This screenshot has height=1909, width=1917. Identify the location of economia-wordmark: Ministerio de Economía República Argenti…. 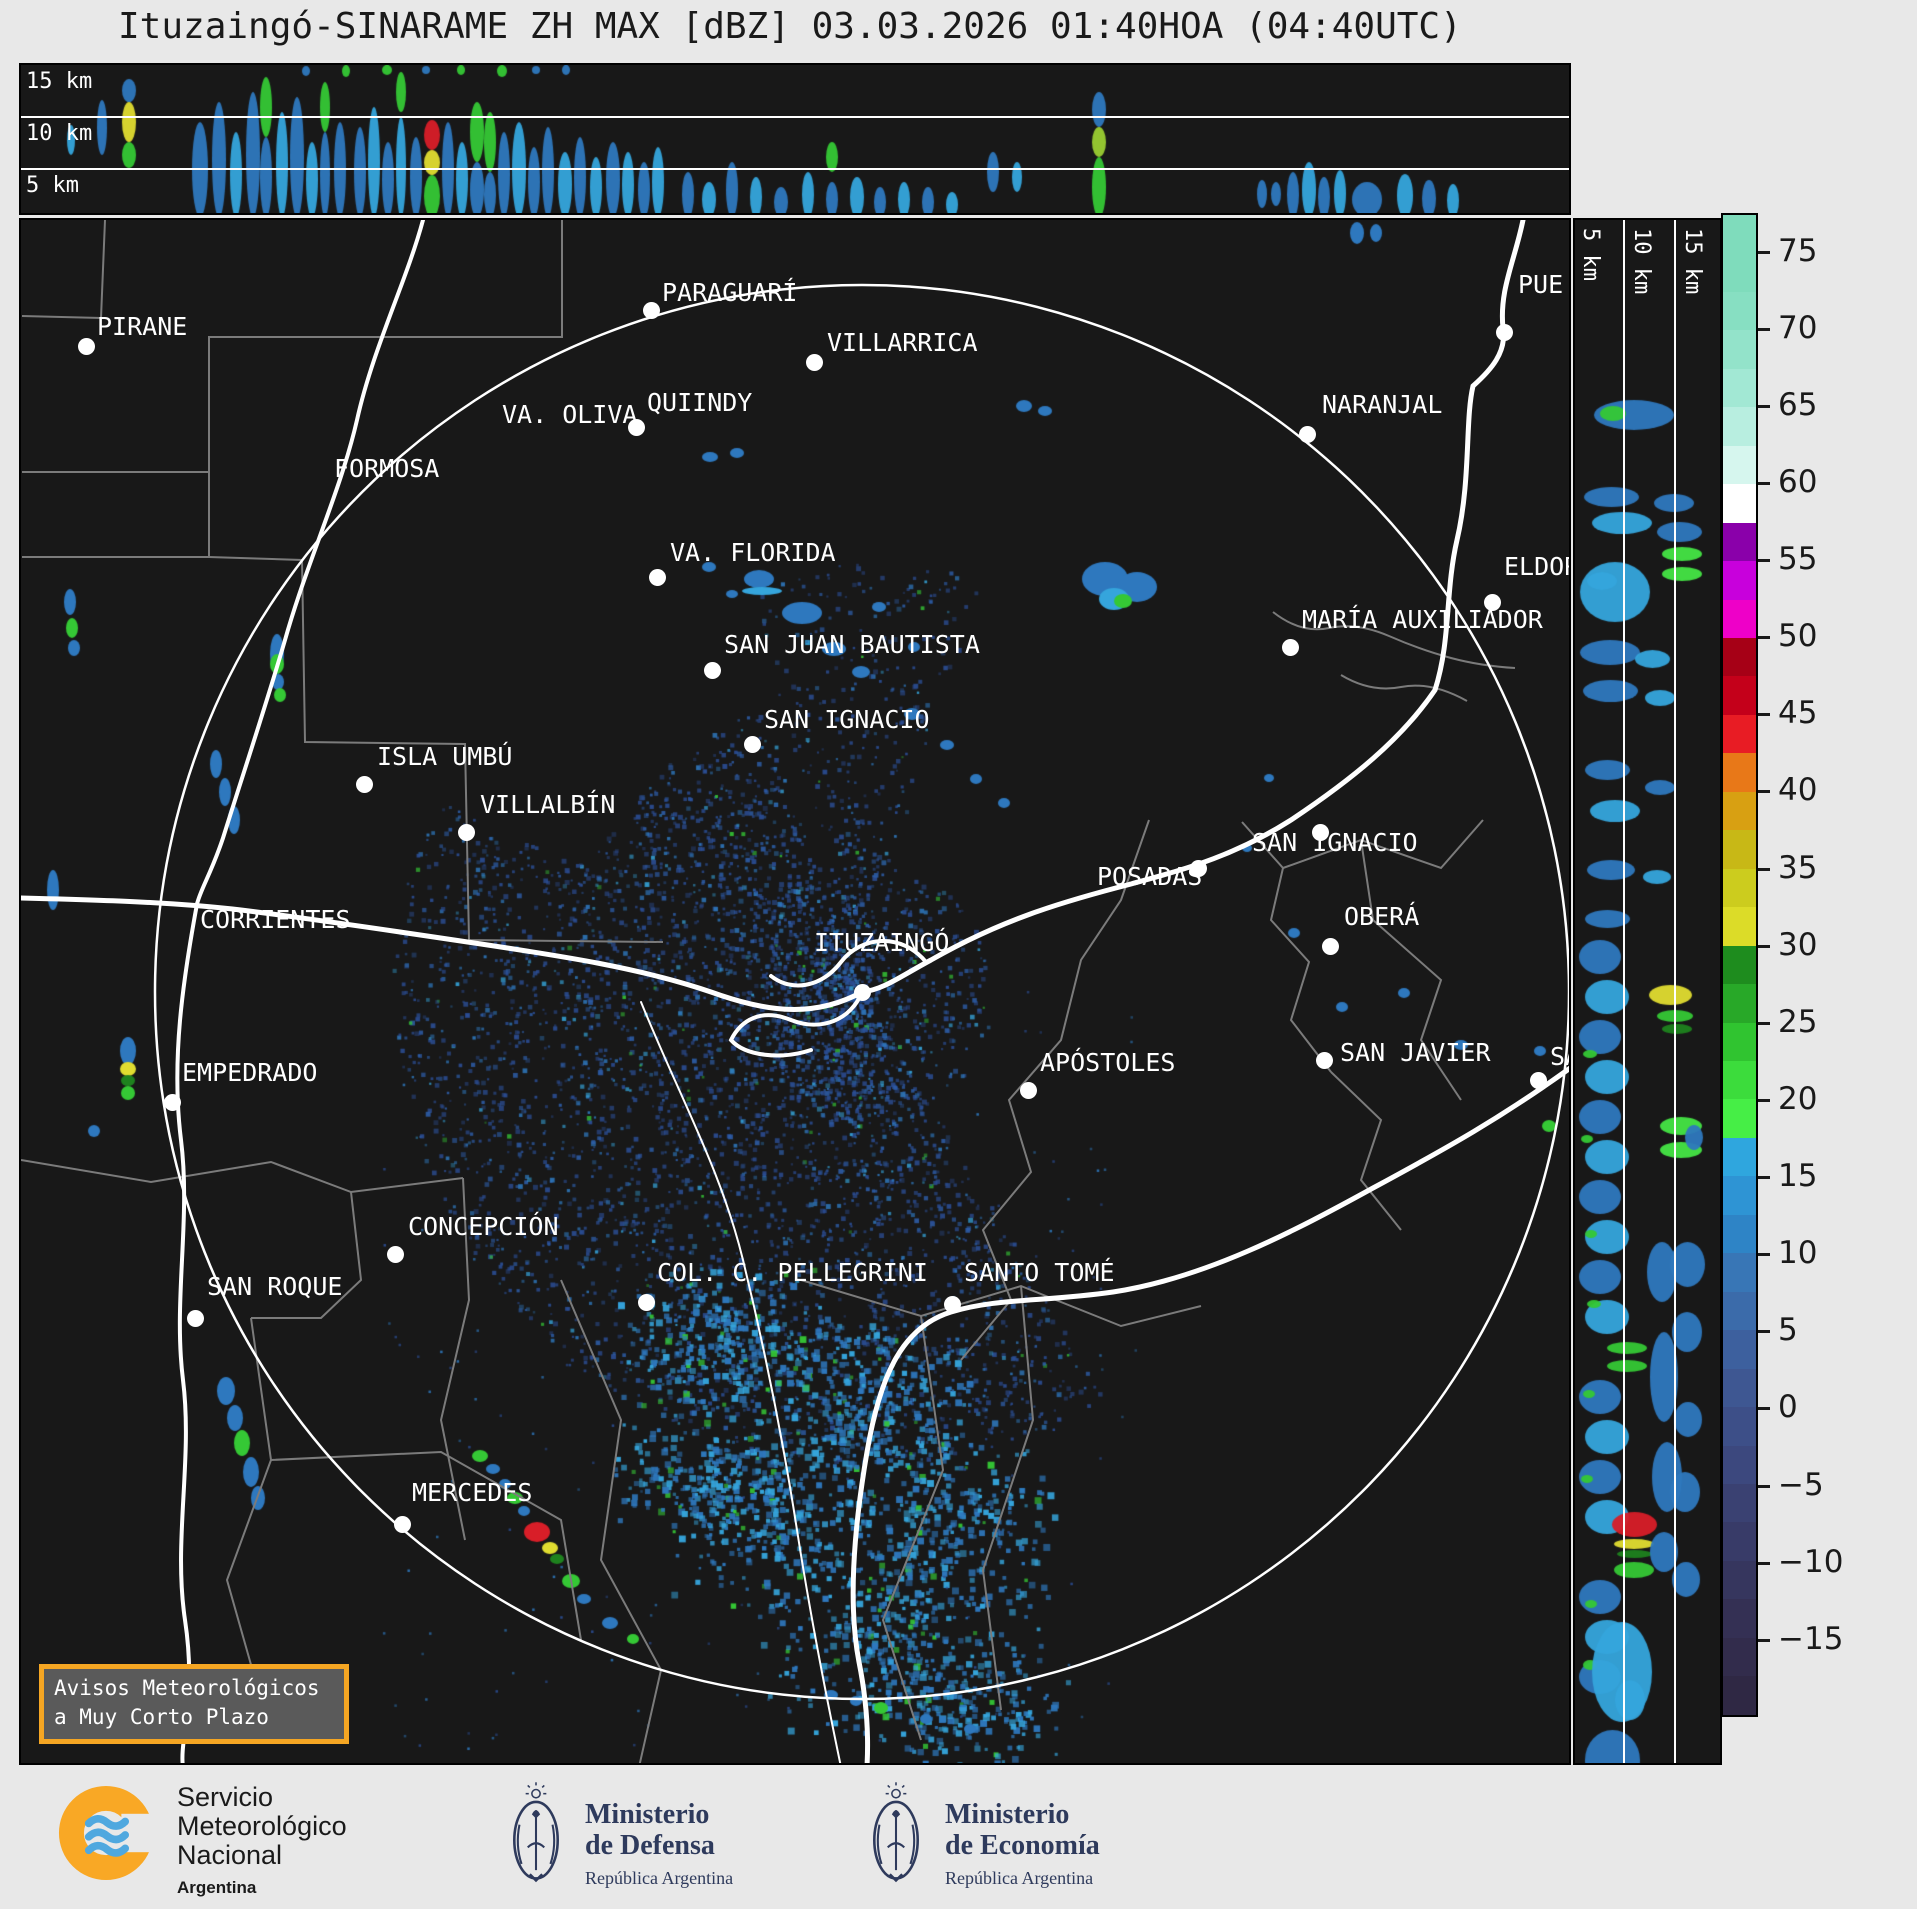
(1022, 1846).